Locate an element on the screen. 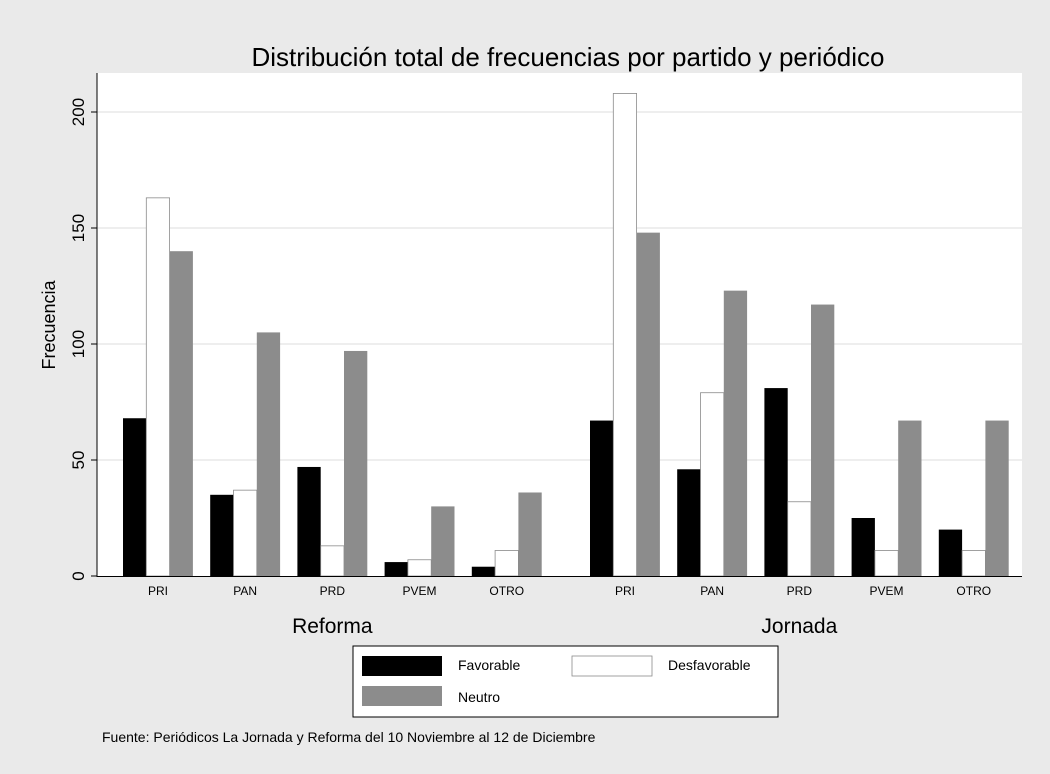  bar-neutro-reforma-pvem is located at coordinates (443, 541).